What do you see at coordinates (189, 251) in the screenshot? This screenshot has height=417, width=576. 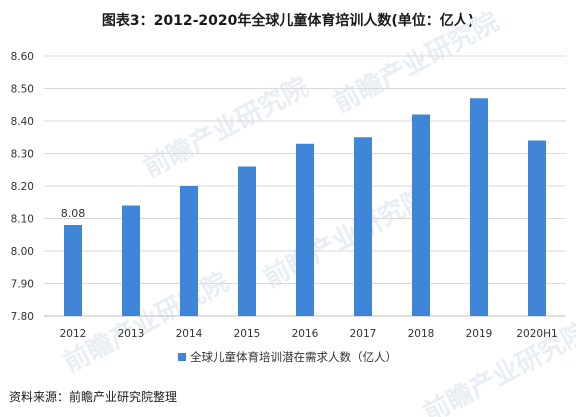 I see `bar-2014` at bounding box center [189, 251].